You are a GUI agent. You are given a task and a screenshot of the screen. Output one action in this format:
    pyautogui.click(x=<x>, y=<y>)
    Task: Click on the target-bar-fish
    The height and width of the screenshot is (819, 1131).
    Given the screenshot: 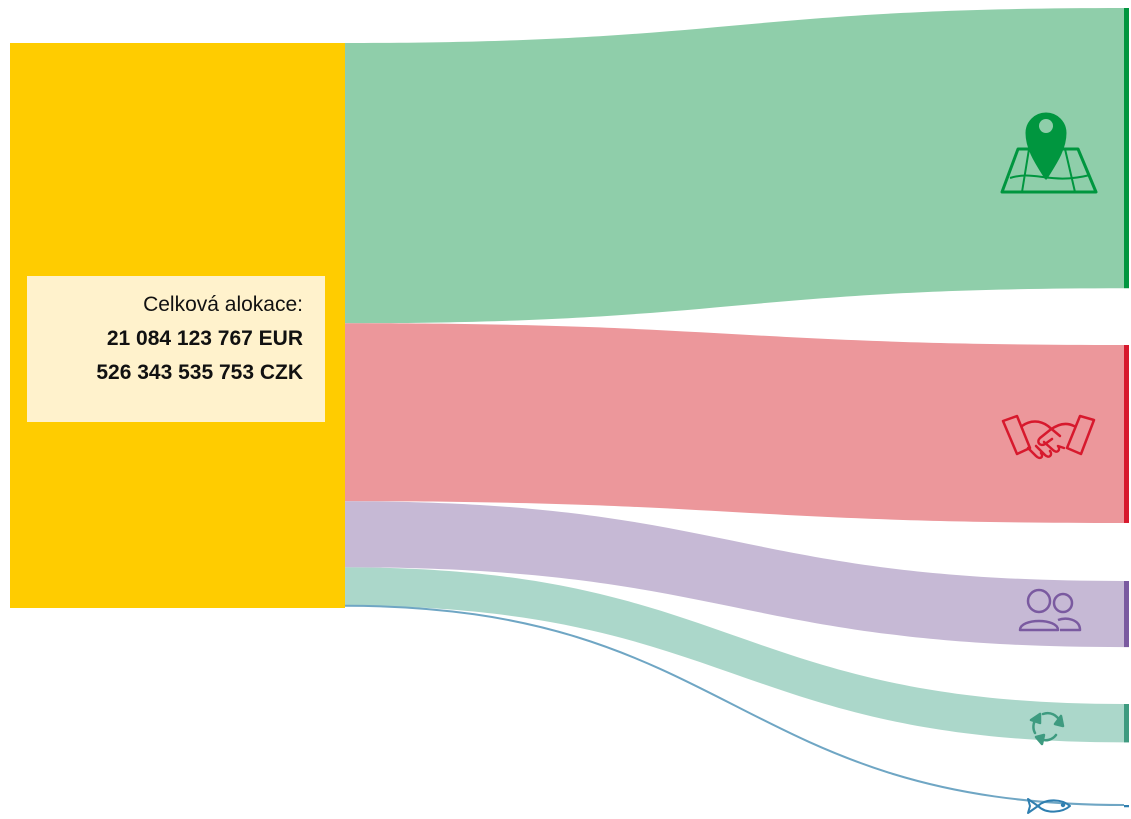 What is the action you would take?
    pyautogui.click(x=1126, y=806)
    